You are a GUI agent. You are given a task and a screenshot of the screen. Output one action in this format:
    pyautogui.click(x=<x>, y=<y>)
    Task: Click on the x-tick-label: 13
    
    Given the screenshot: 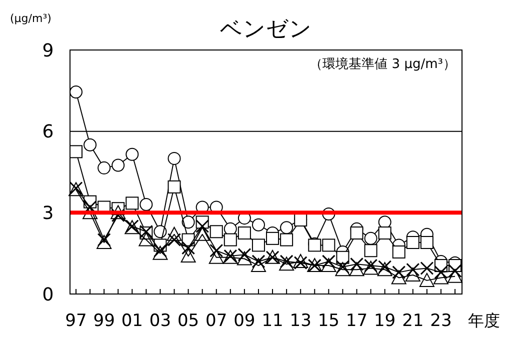 What is the action you would take?
    pyautogui.click(x=301, y=321)
    